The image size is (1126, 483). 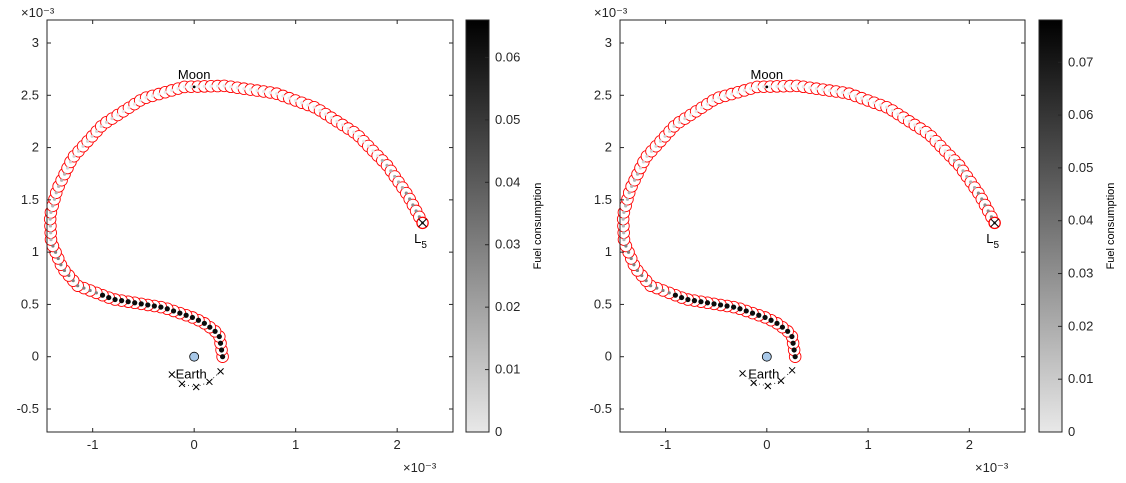 I want to click on colorbar, so click(x=1050, y=226).